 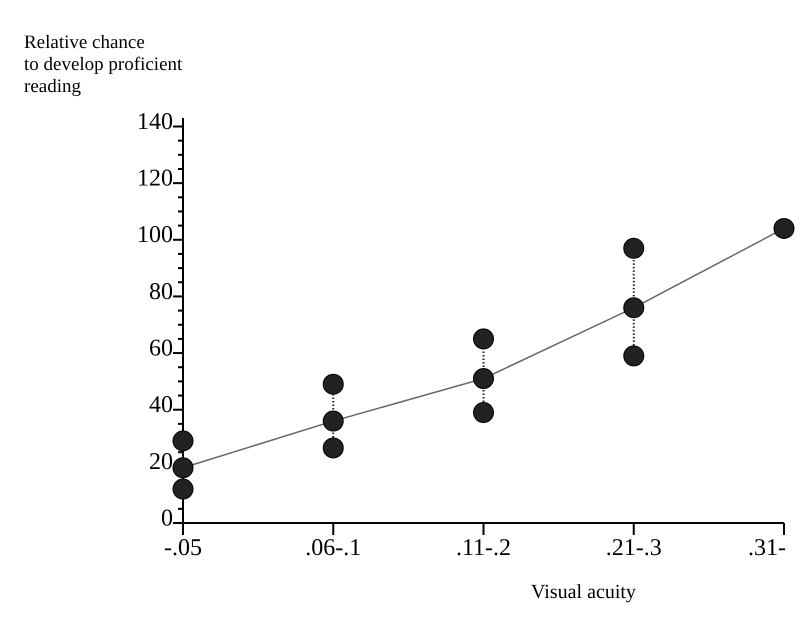 I want to click on y-tick-label: 0, so click(x=167, y=518).